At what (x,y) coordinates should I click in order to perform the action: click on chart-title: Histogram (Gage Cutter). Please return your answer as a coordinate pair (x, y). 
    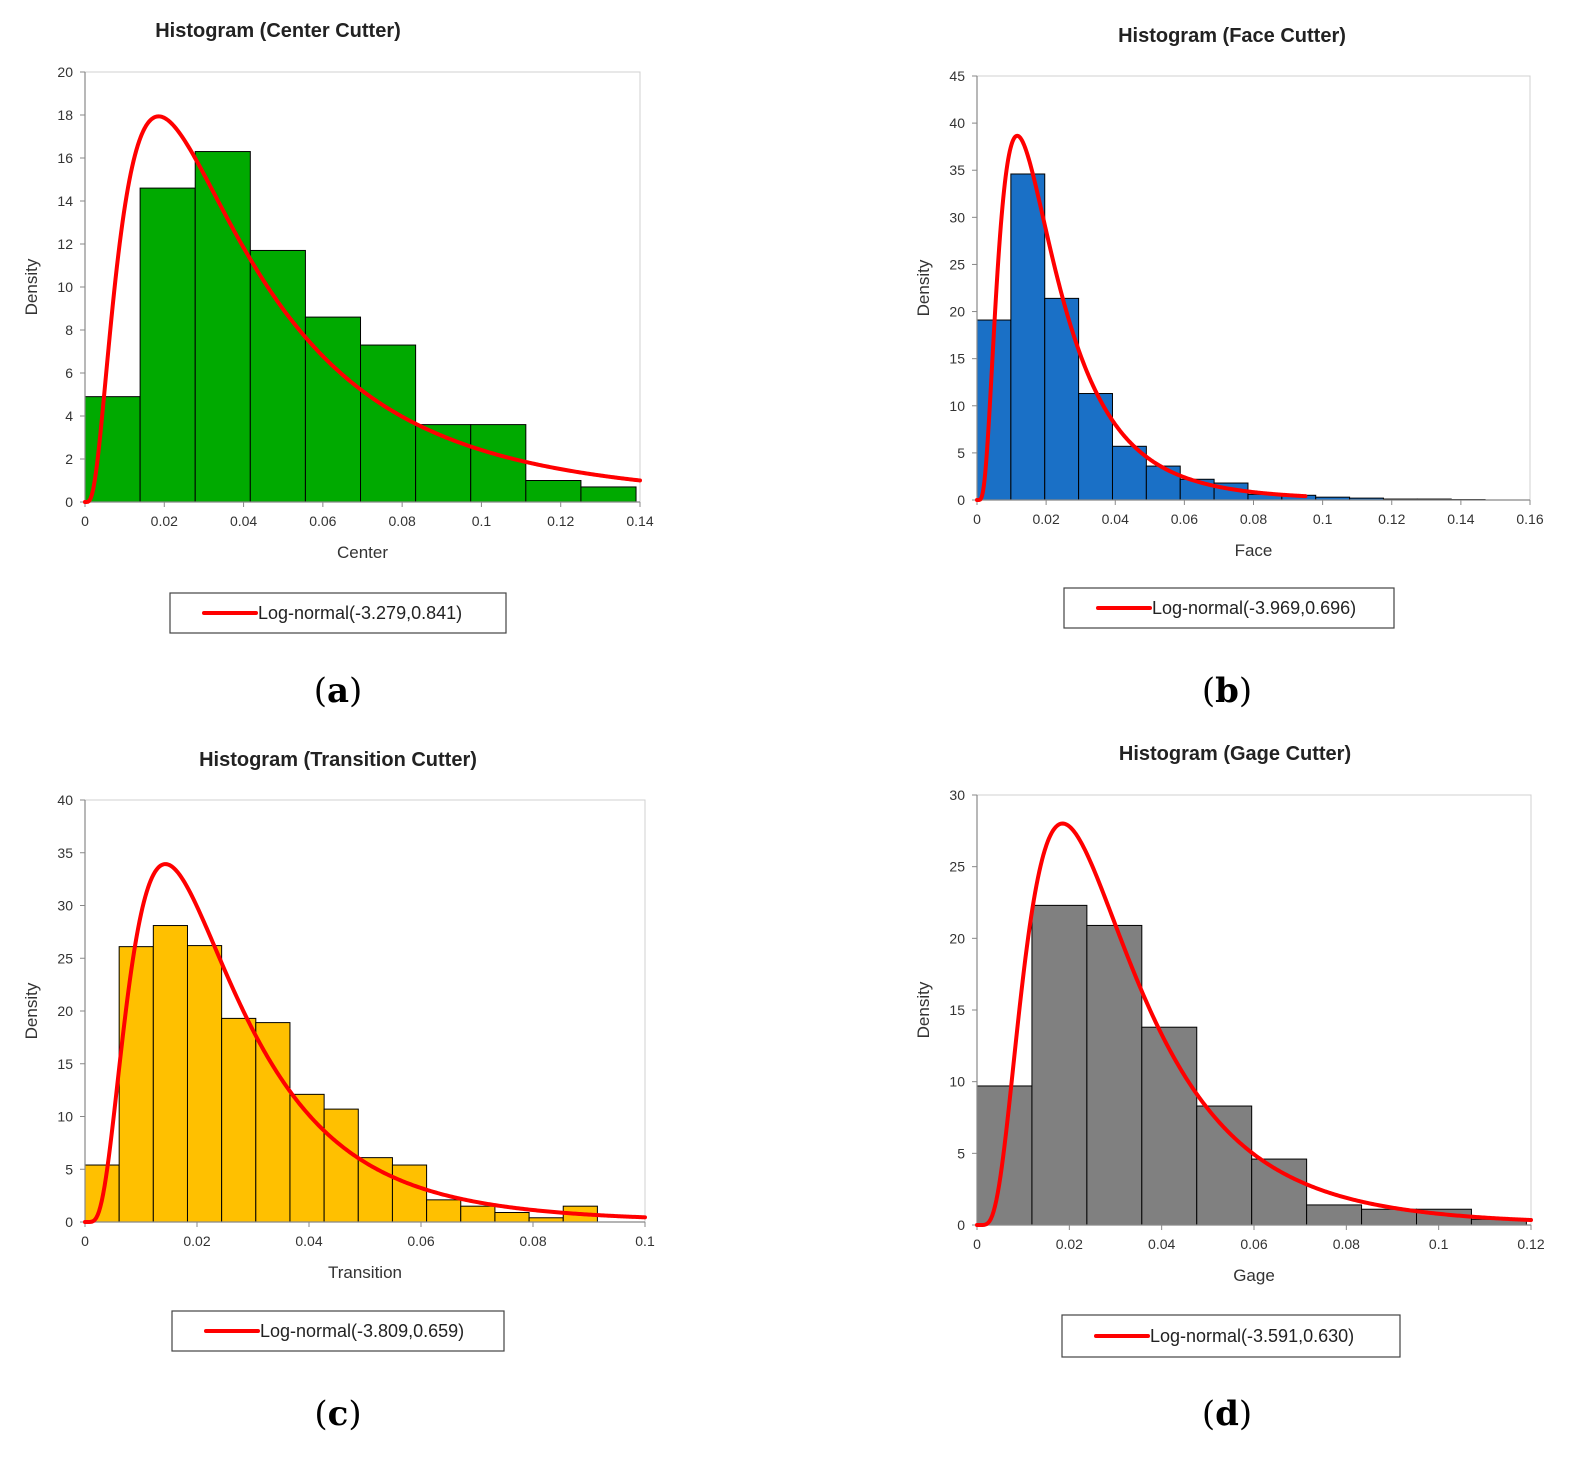
    Looking at the image, I should click on (1235, 754).